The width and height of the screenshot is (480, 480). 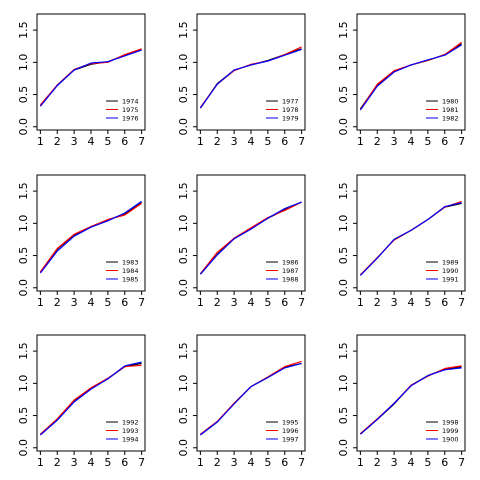 I want to click on legend-label: 1980, so click(x=450, y=101).